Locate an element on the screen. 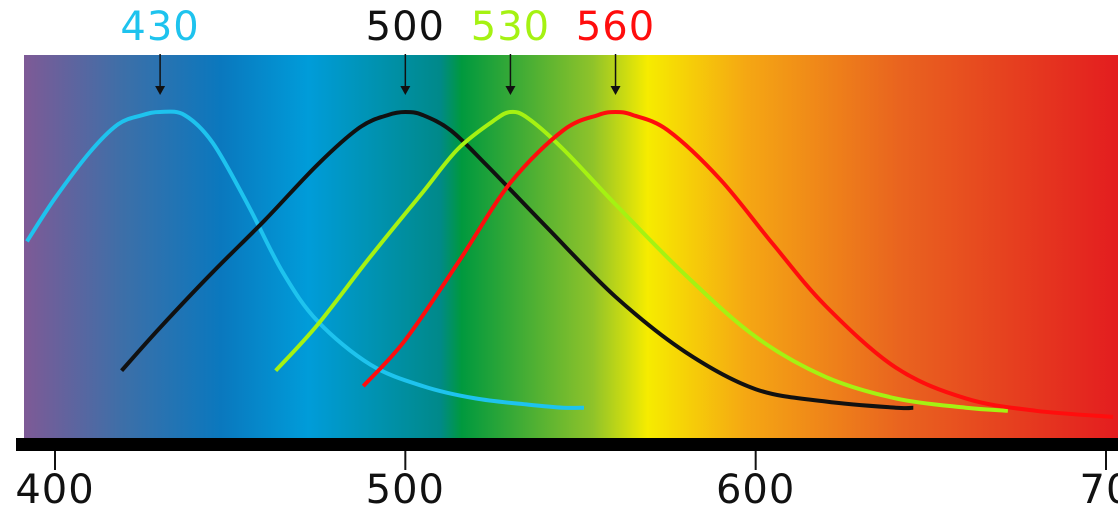  x-tick-label-700: 70 is located at coordinates (1099, 487).